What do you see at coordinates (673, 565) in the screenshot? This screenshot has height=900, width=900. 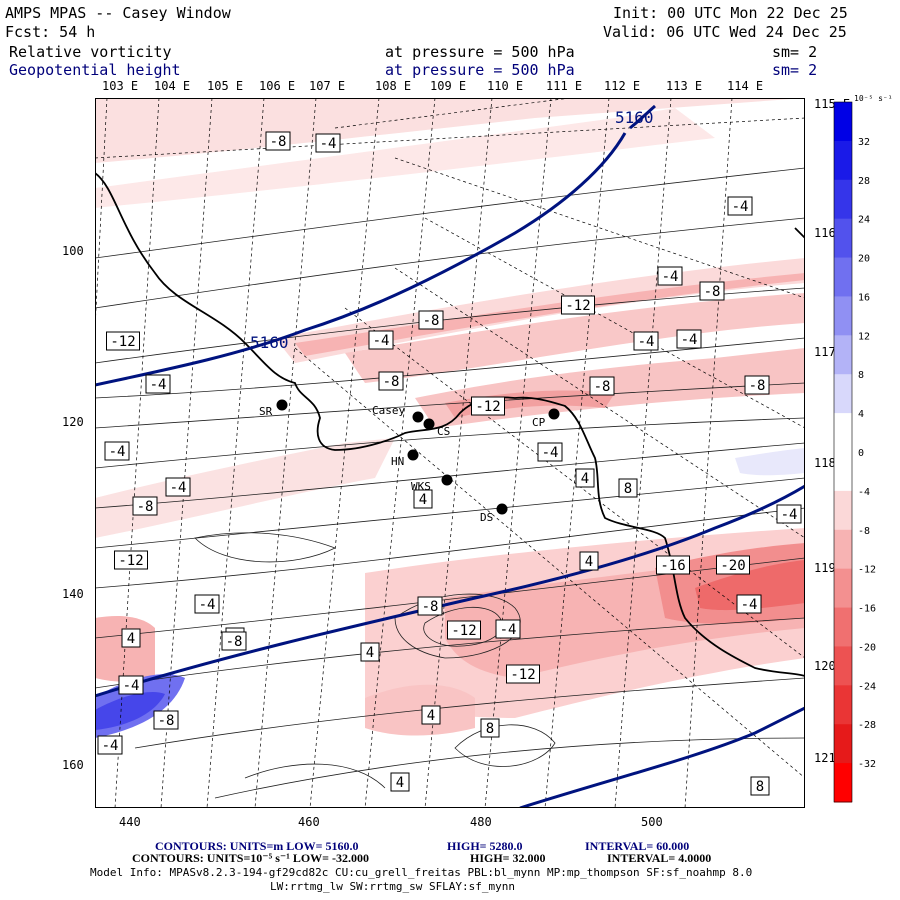 I see `vorticity-label: -16` at bounding box center [673, 565].